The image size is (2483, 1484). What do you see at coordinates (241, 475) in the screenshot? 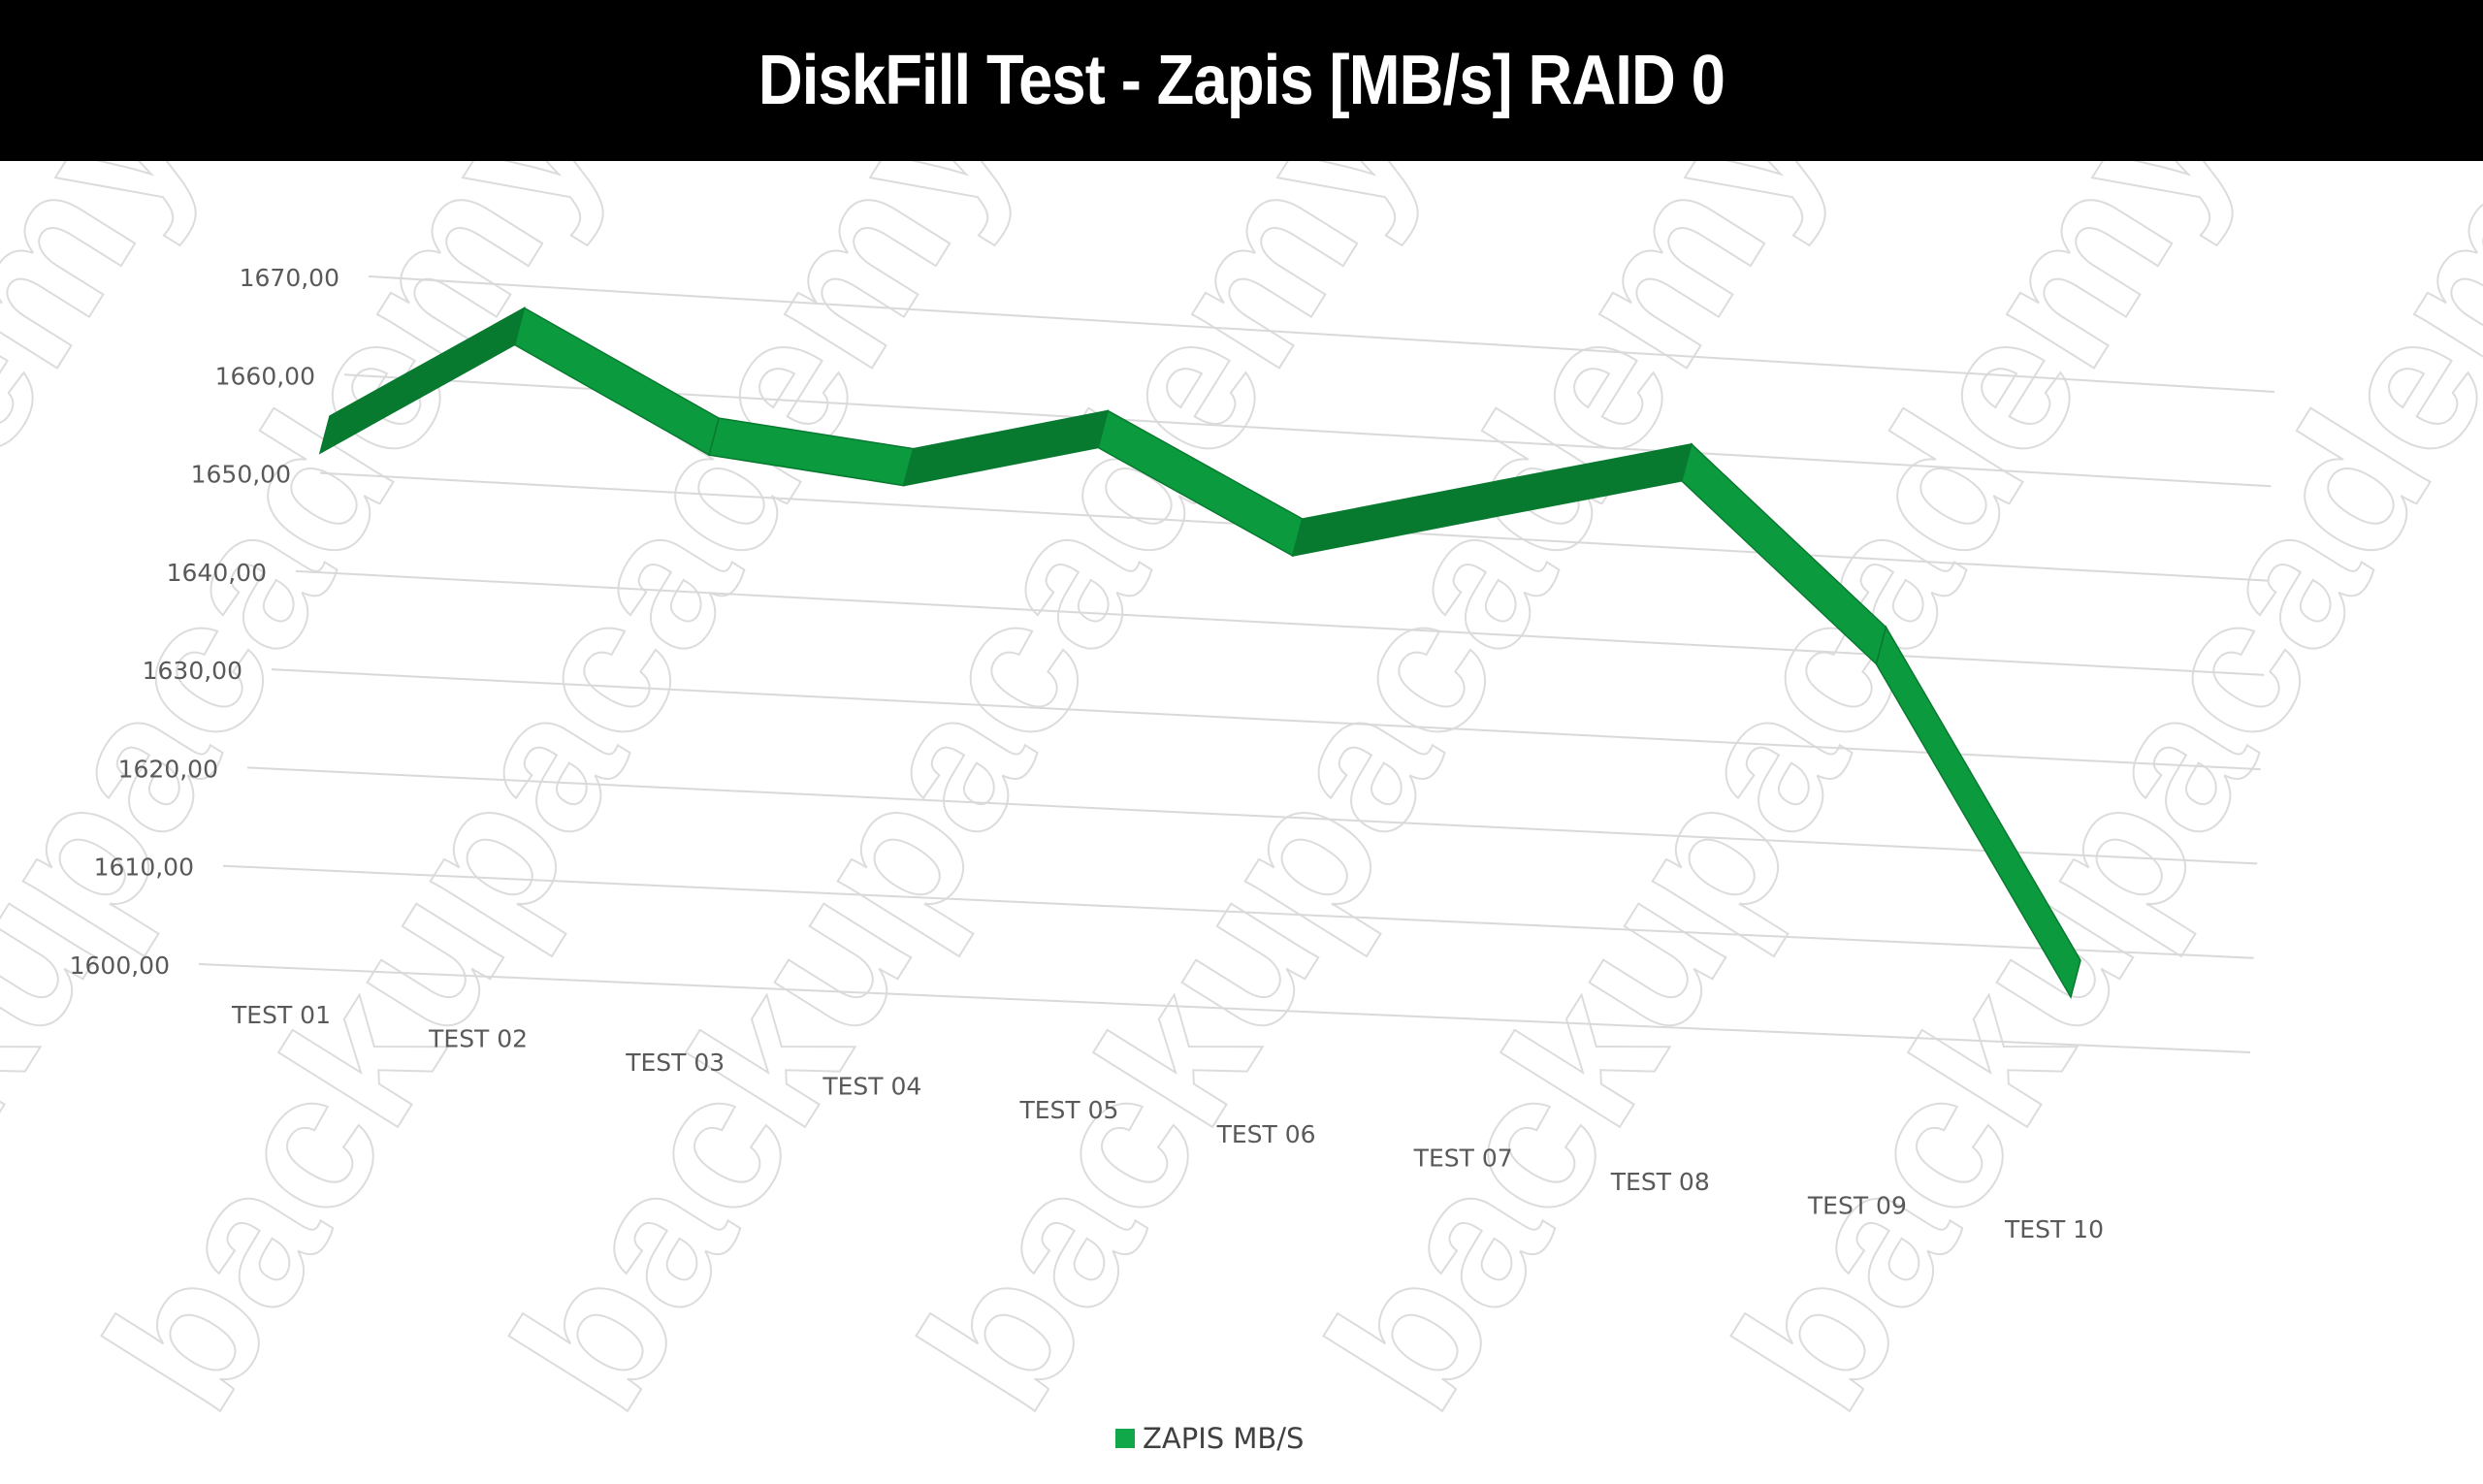
I see `y-tick-label: 1650,00` at bounding box center [241, 475].